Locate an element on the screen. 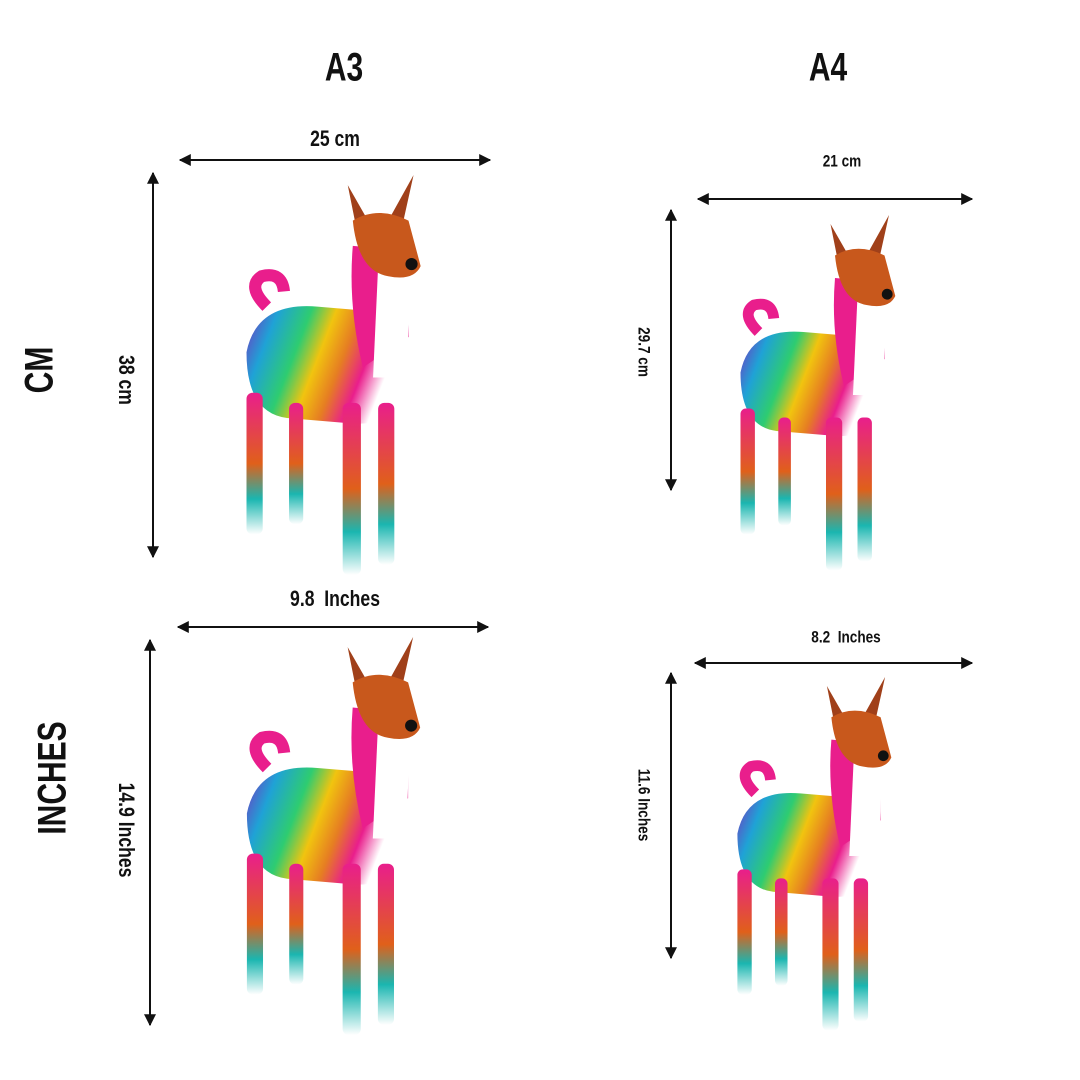  row-label: CM is located at coordinates (39, 370).